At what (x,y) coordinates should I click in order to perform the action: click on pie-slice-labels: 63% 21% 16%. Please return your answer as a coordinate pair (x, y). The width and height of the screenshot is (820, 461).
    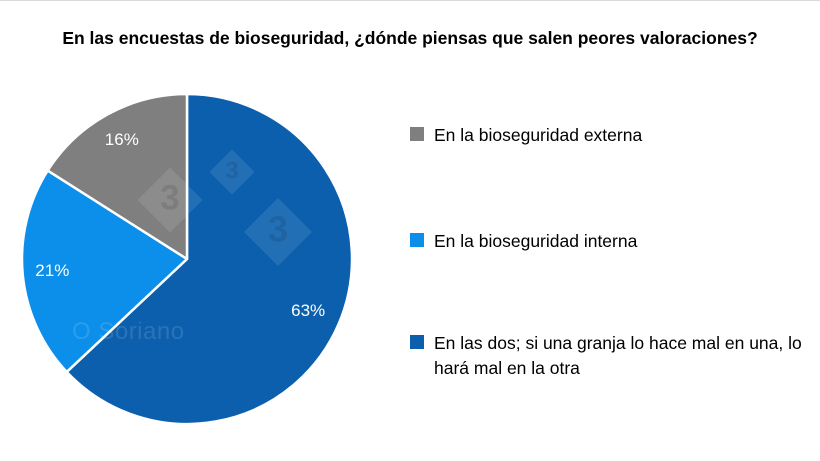
    Looking at the image, I should click on (180, 225).